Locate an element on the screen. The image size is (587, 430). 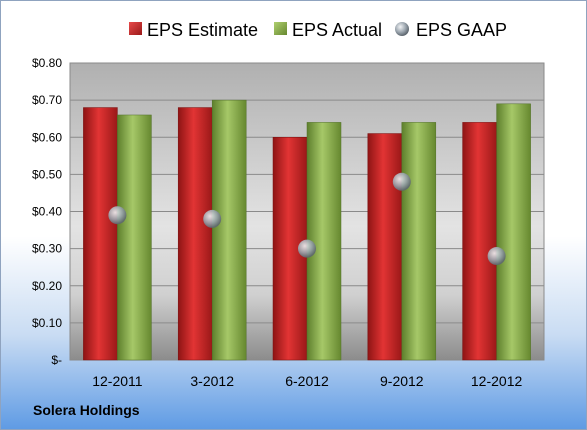
legend-swatch-actual is located at coordinates (280, 28).